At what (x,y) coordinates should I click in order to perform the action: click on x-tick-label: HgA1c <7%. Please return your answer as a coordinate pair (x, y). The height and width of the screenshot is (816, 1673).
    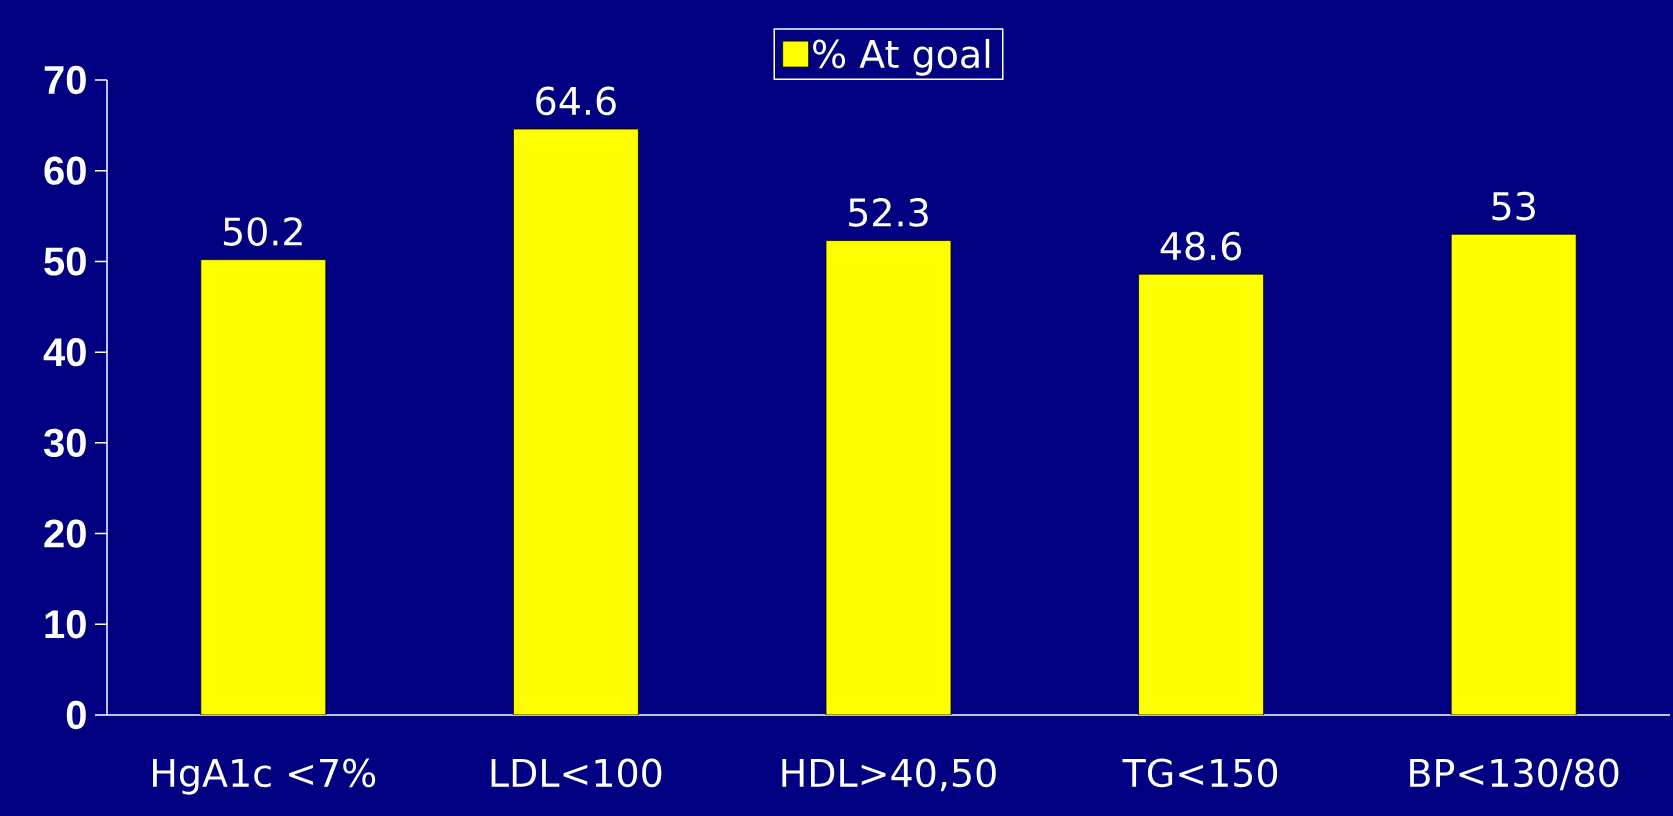
    Looking at the image, I should click on (264, 776).